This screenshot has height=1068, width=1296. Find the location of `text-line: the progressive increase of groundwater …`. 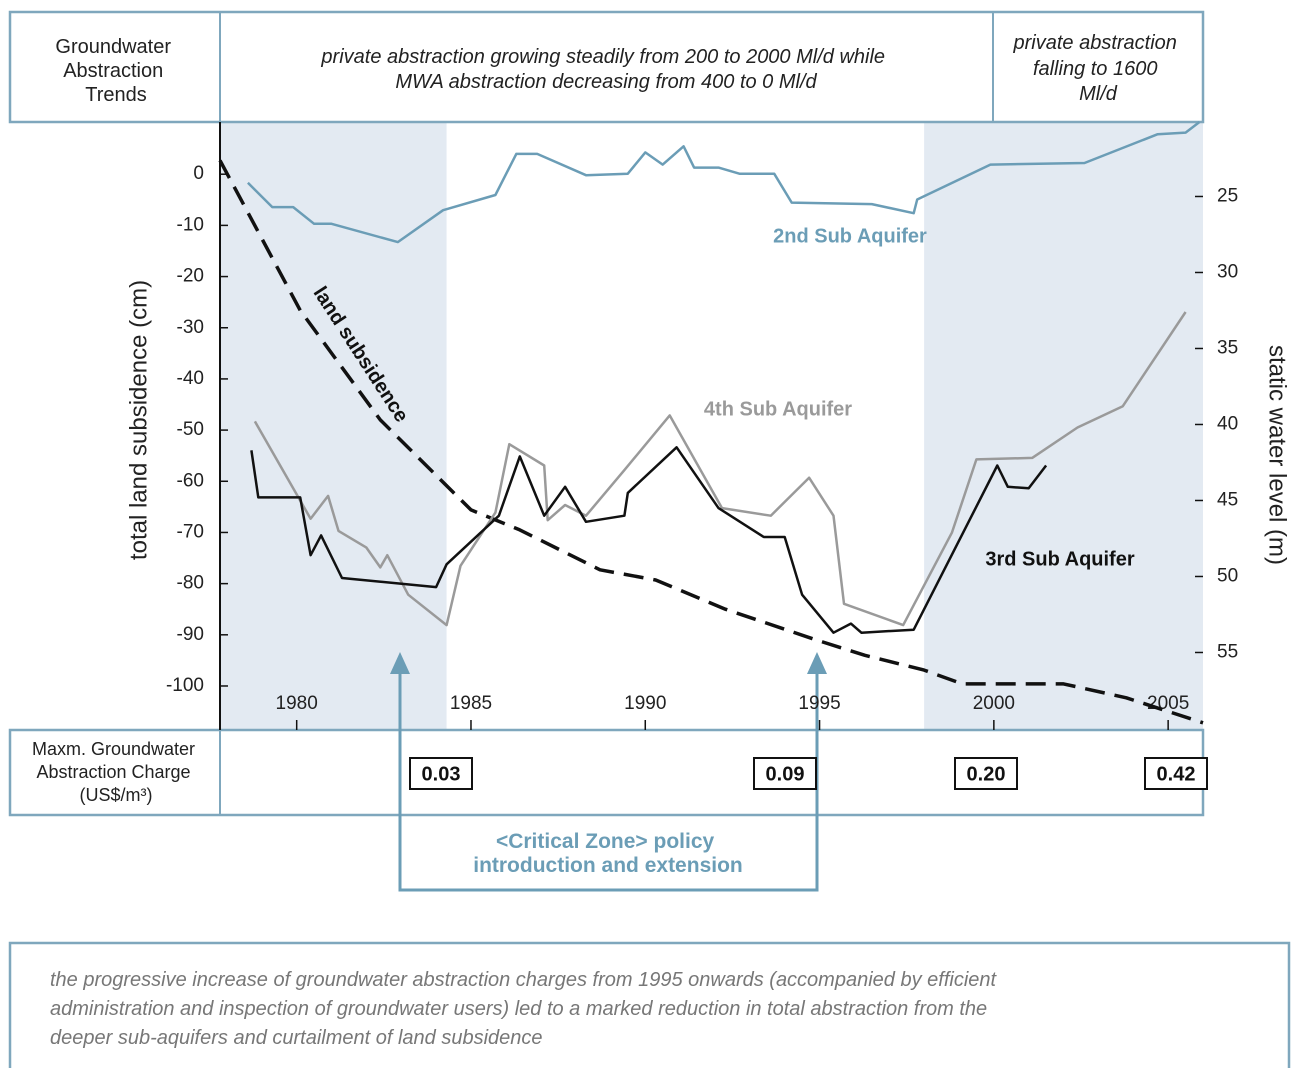

text-line: the progressive increase of groundwater … is located at coordinates (524, 980).